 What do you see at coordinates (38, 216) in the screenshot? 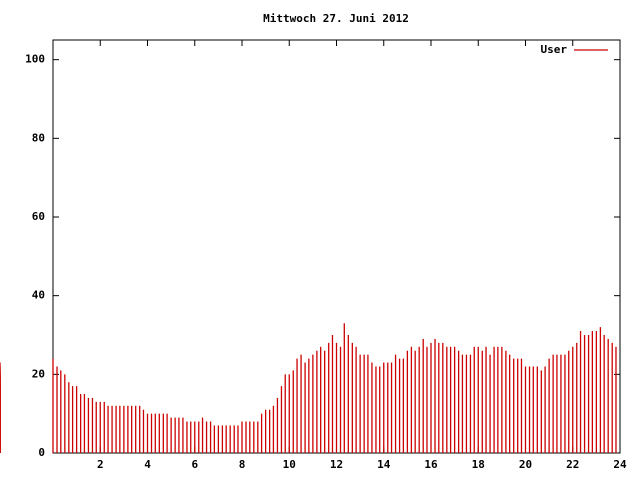
I see `y-tick-label: 60` at bounding box center [38, 216].